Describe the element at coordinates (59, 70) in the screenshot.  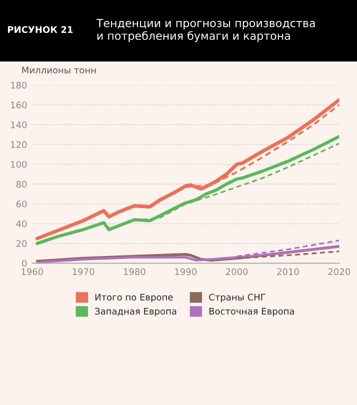
I see `y-axis-title: Миллионы тонн` at that location.